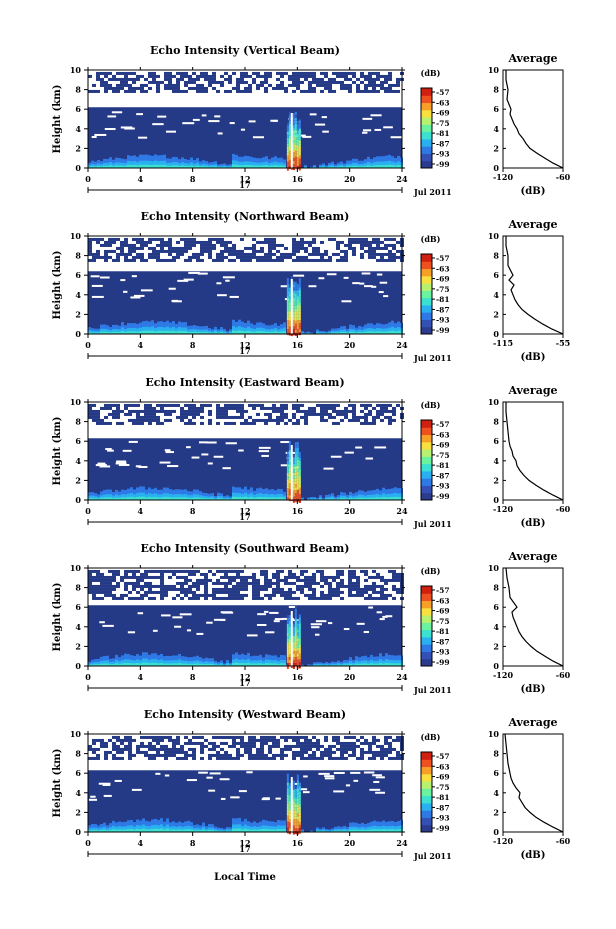 This screenshot has width=616, height=929. I want to click on y-tick-label: 2, so click(78, 148).